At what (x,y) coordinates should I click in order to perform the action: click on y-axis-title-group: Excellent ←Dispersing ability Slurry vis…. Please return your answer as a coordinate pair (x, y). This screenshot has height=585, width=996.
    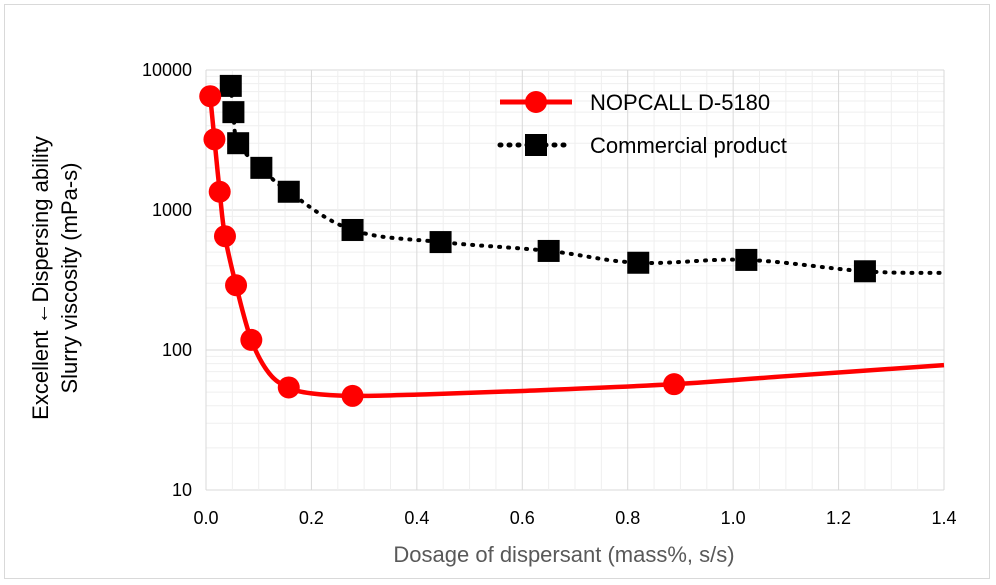
    Looking at the image, I should click on (55, 278).